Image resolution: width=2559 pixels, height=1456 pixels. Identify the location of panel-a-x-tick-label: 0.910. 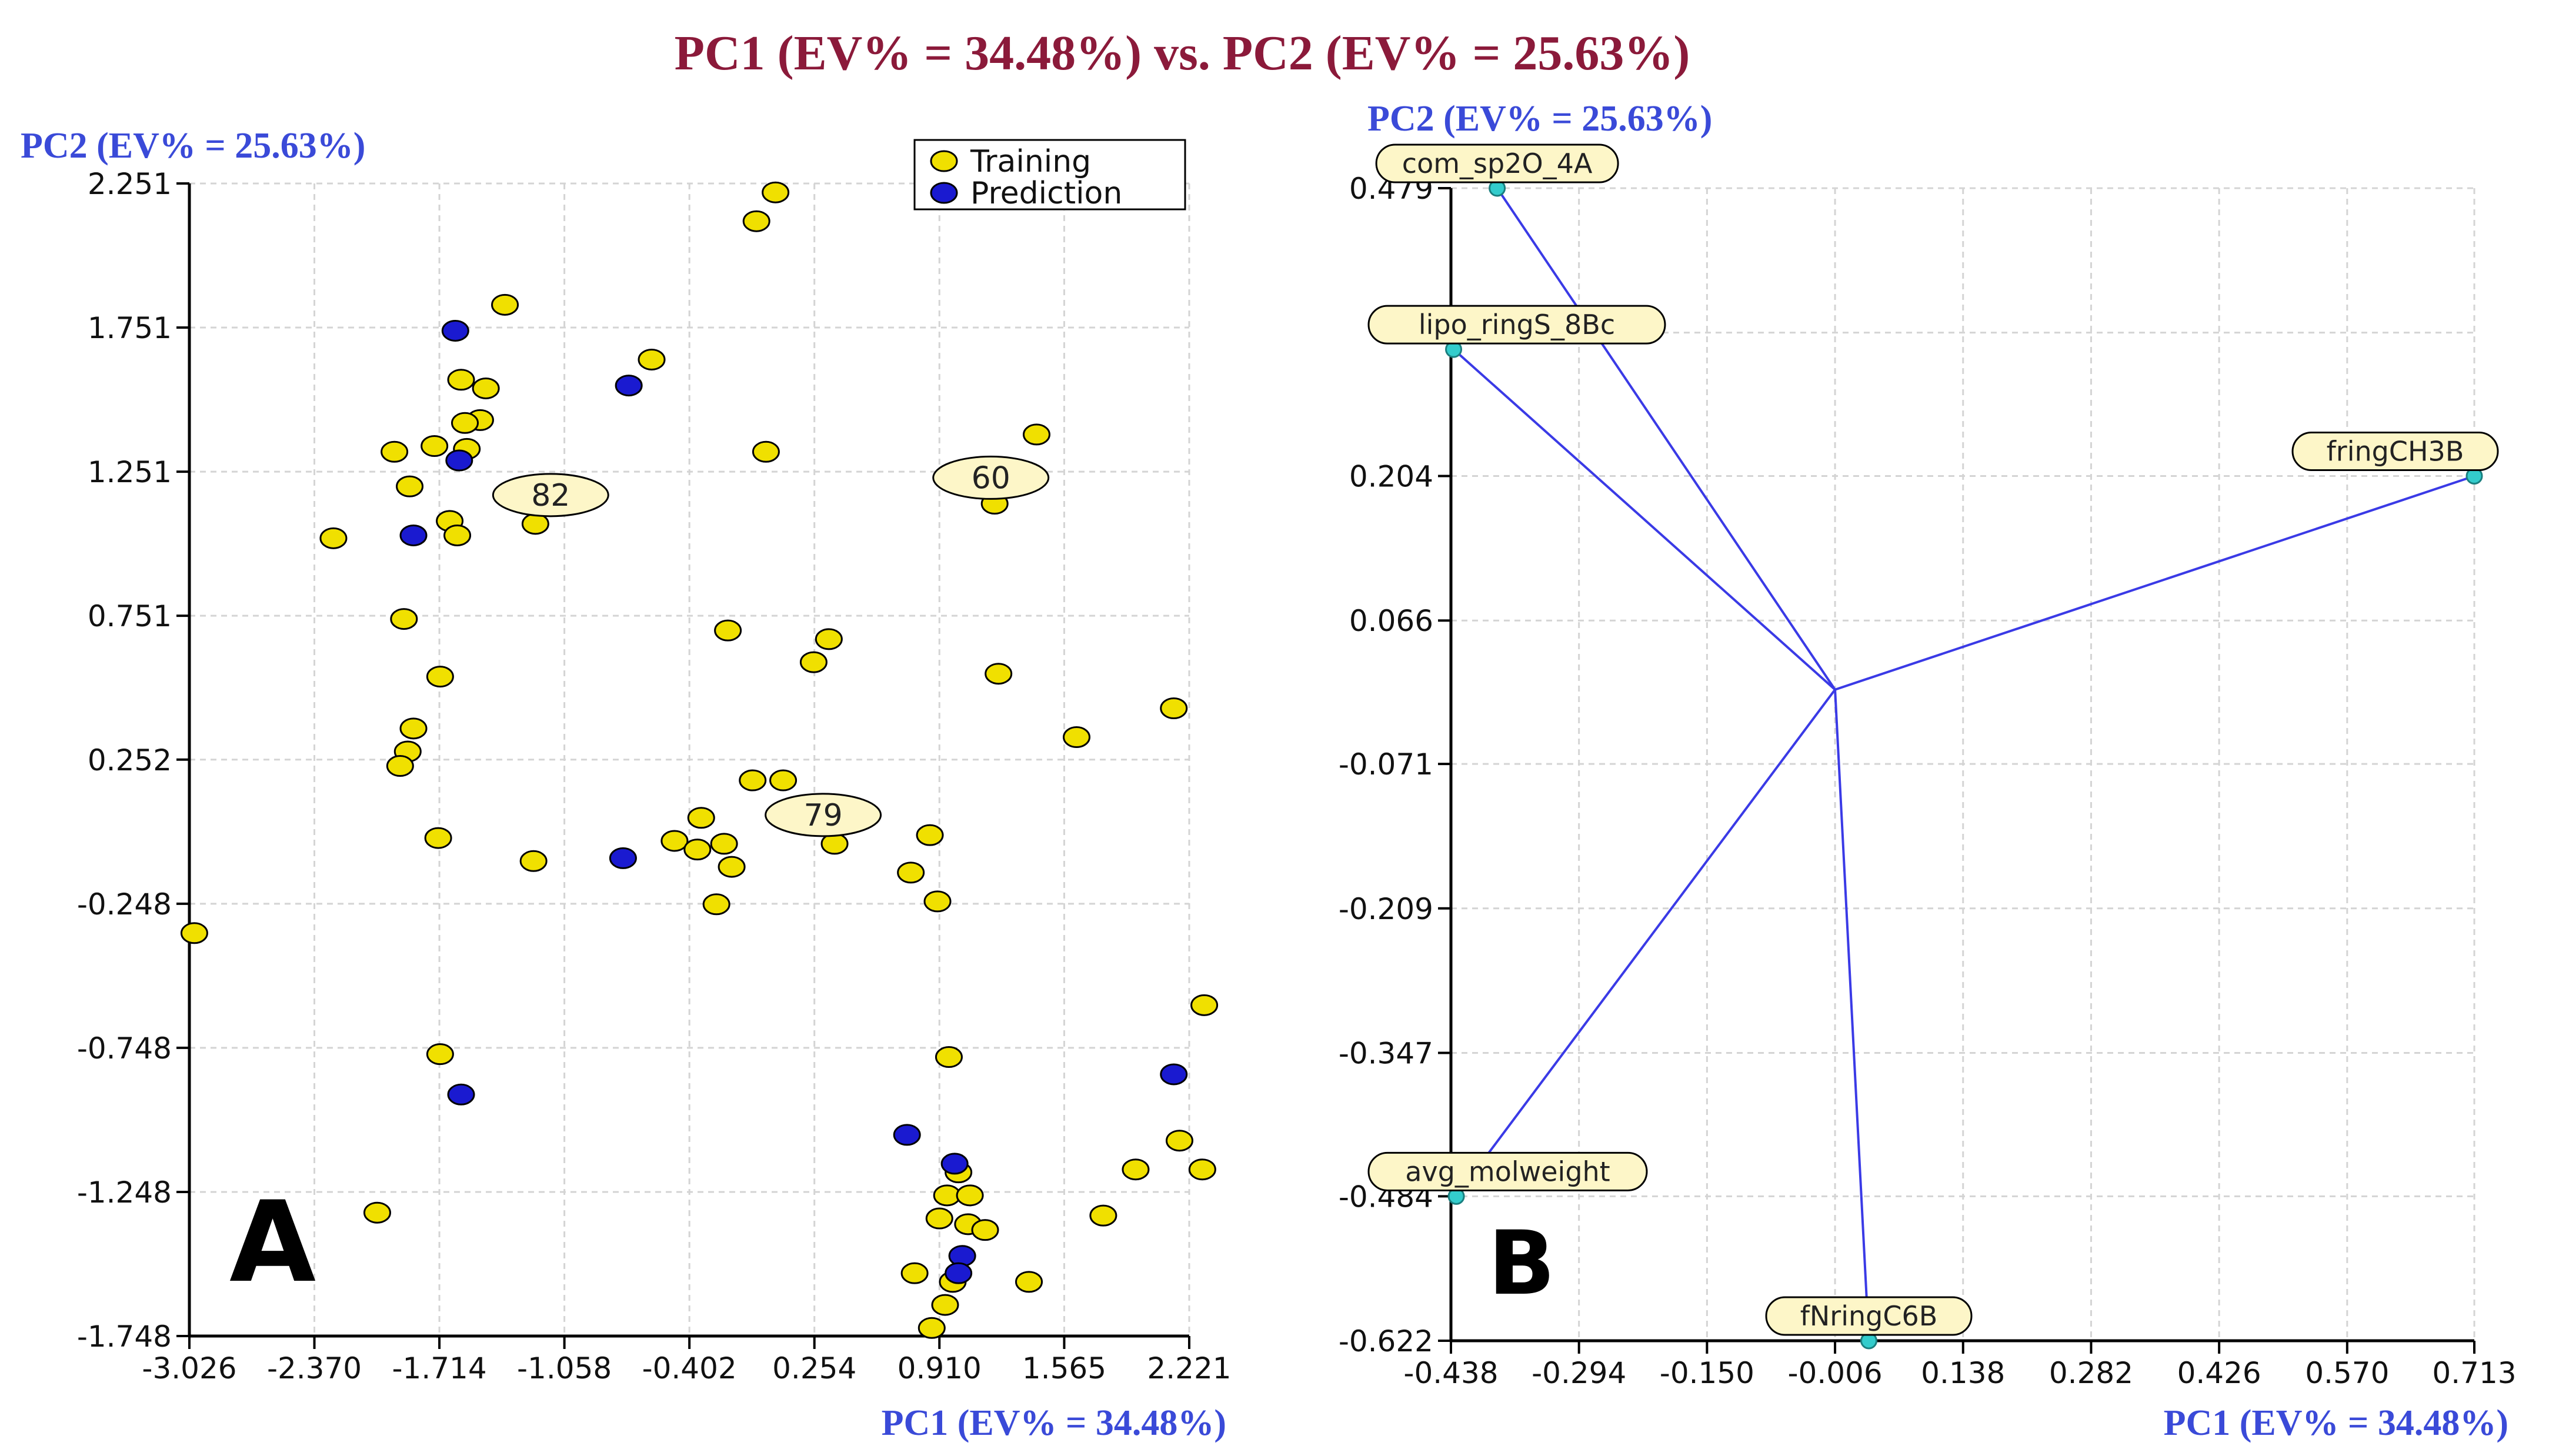
(940, 1368).